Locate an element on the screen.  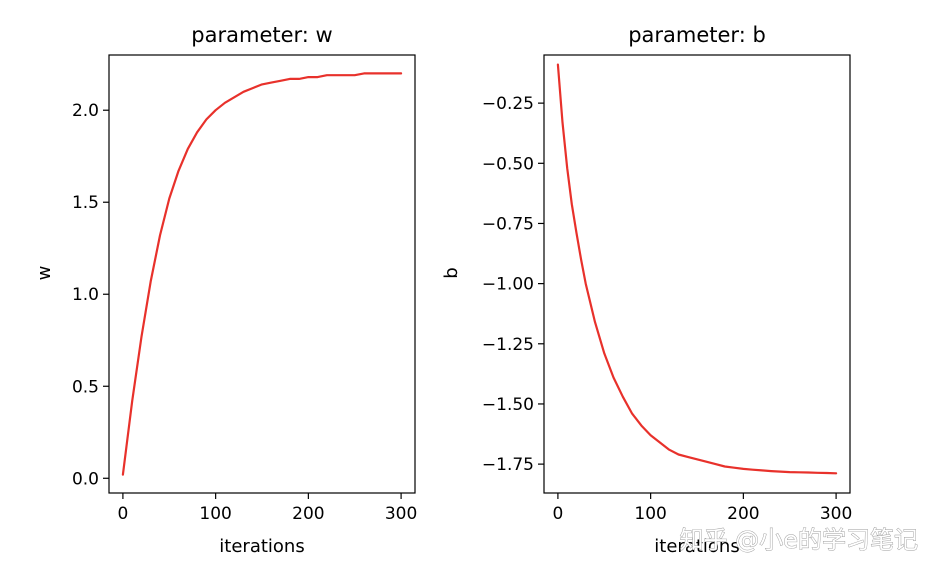
y-tick-label: −0.50 is located at coordinates (508, 164).